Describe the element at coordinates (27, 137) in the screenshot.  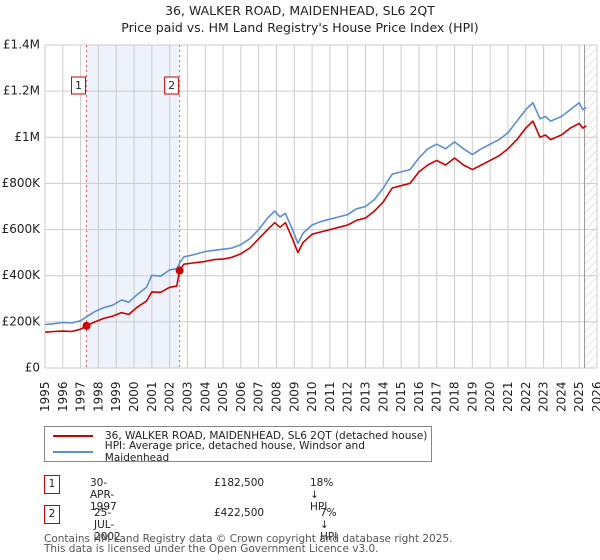
I see `y-tick-label: £1M` at that location.